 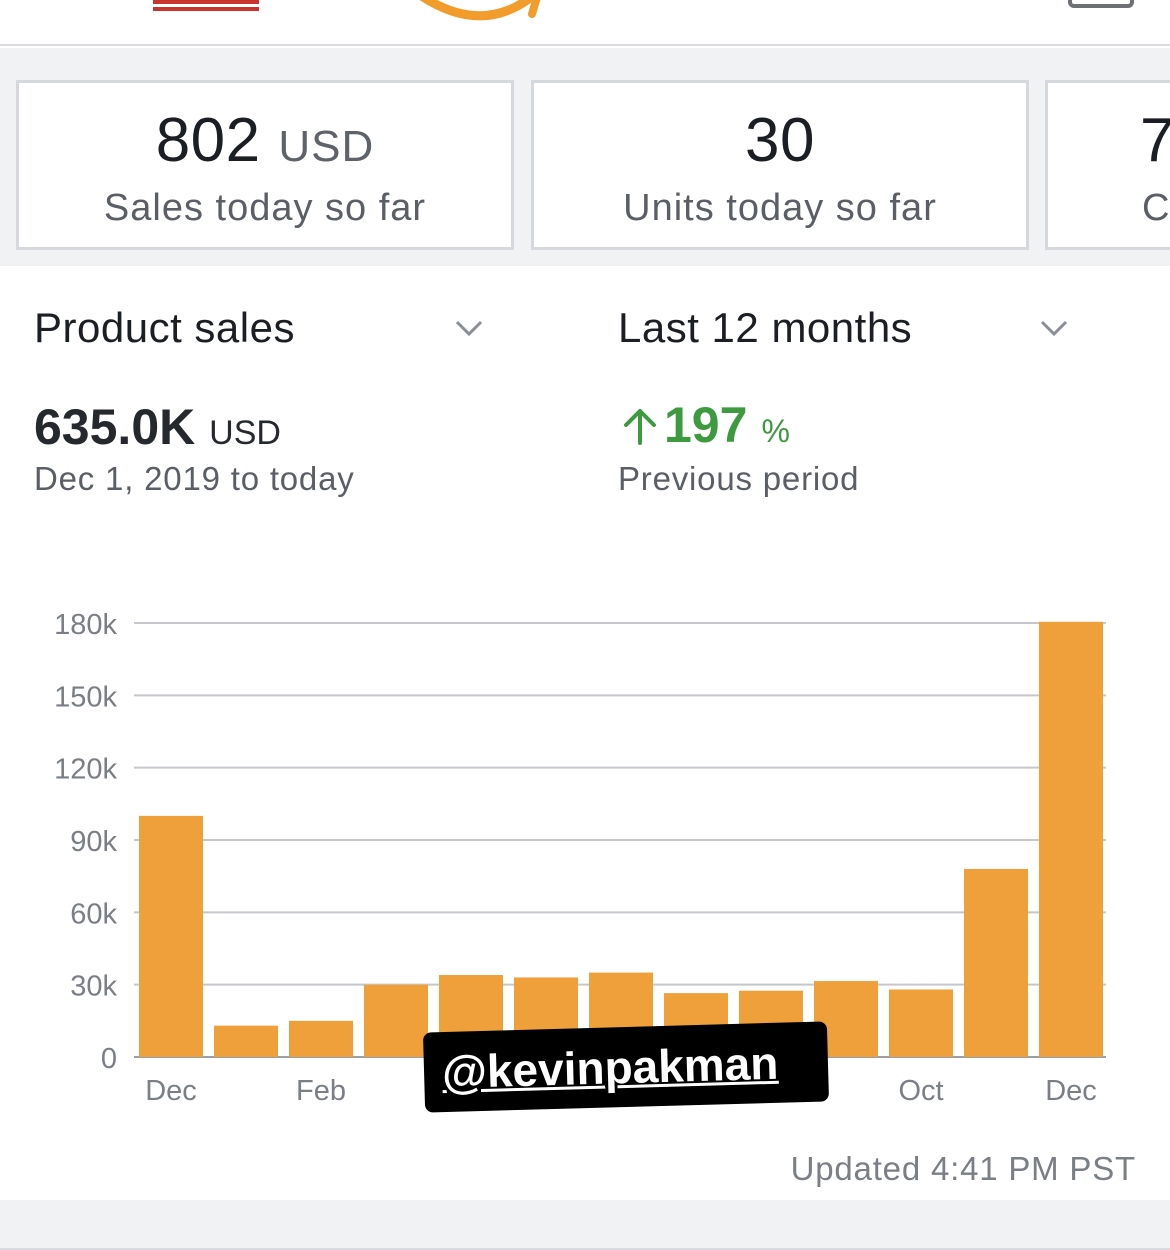 What do you see at coordinates (705, 425) in the screenshot?
I see `change-percent: 197%` at bounding box center [705, 425].